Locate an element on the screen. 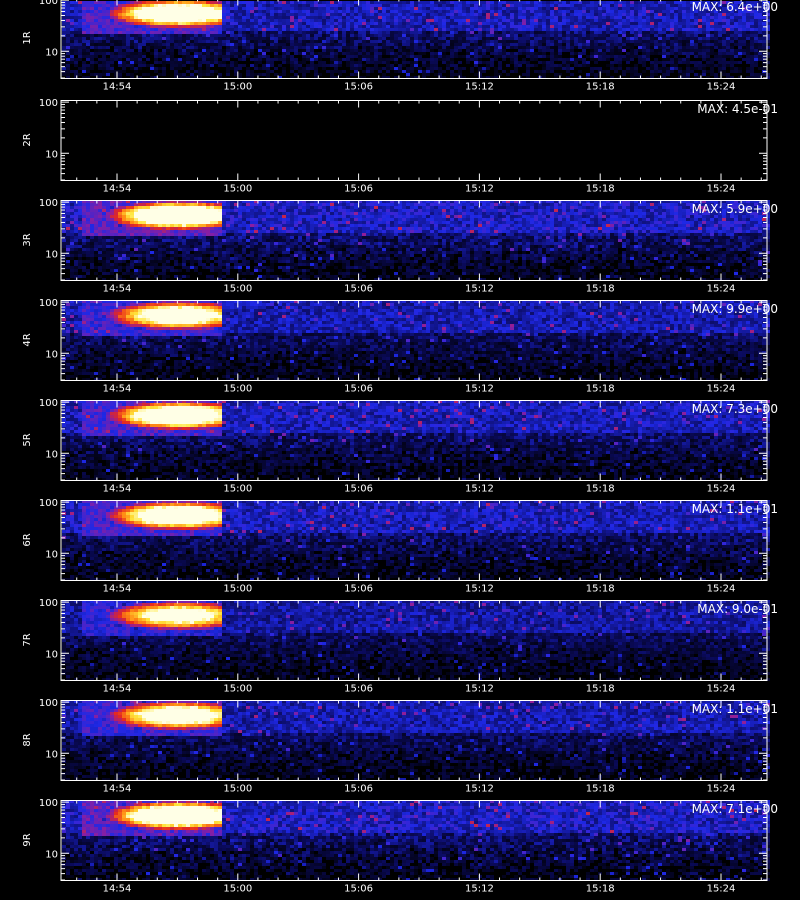 The width and height of the screenshot is (800, 900). y-axis-1R: 10 100 is located at coordinates (403, 39).